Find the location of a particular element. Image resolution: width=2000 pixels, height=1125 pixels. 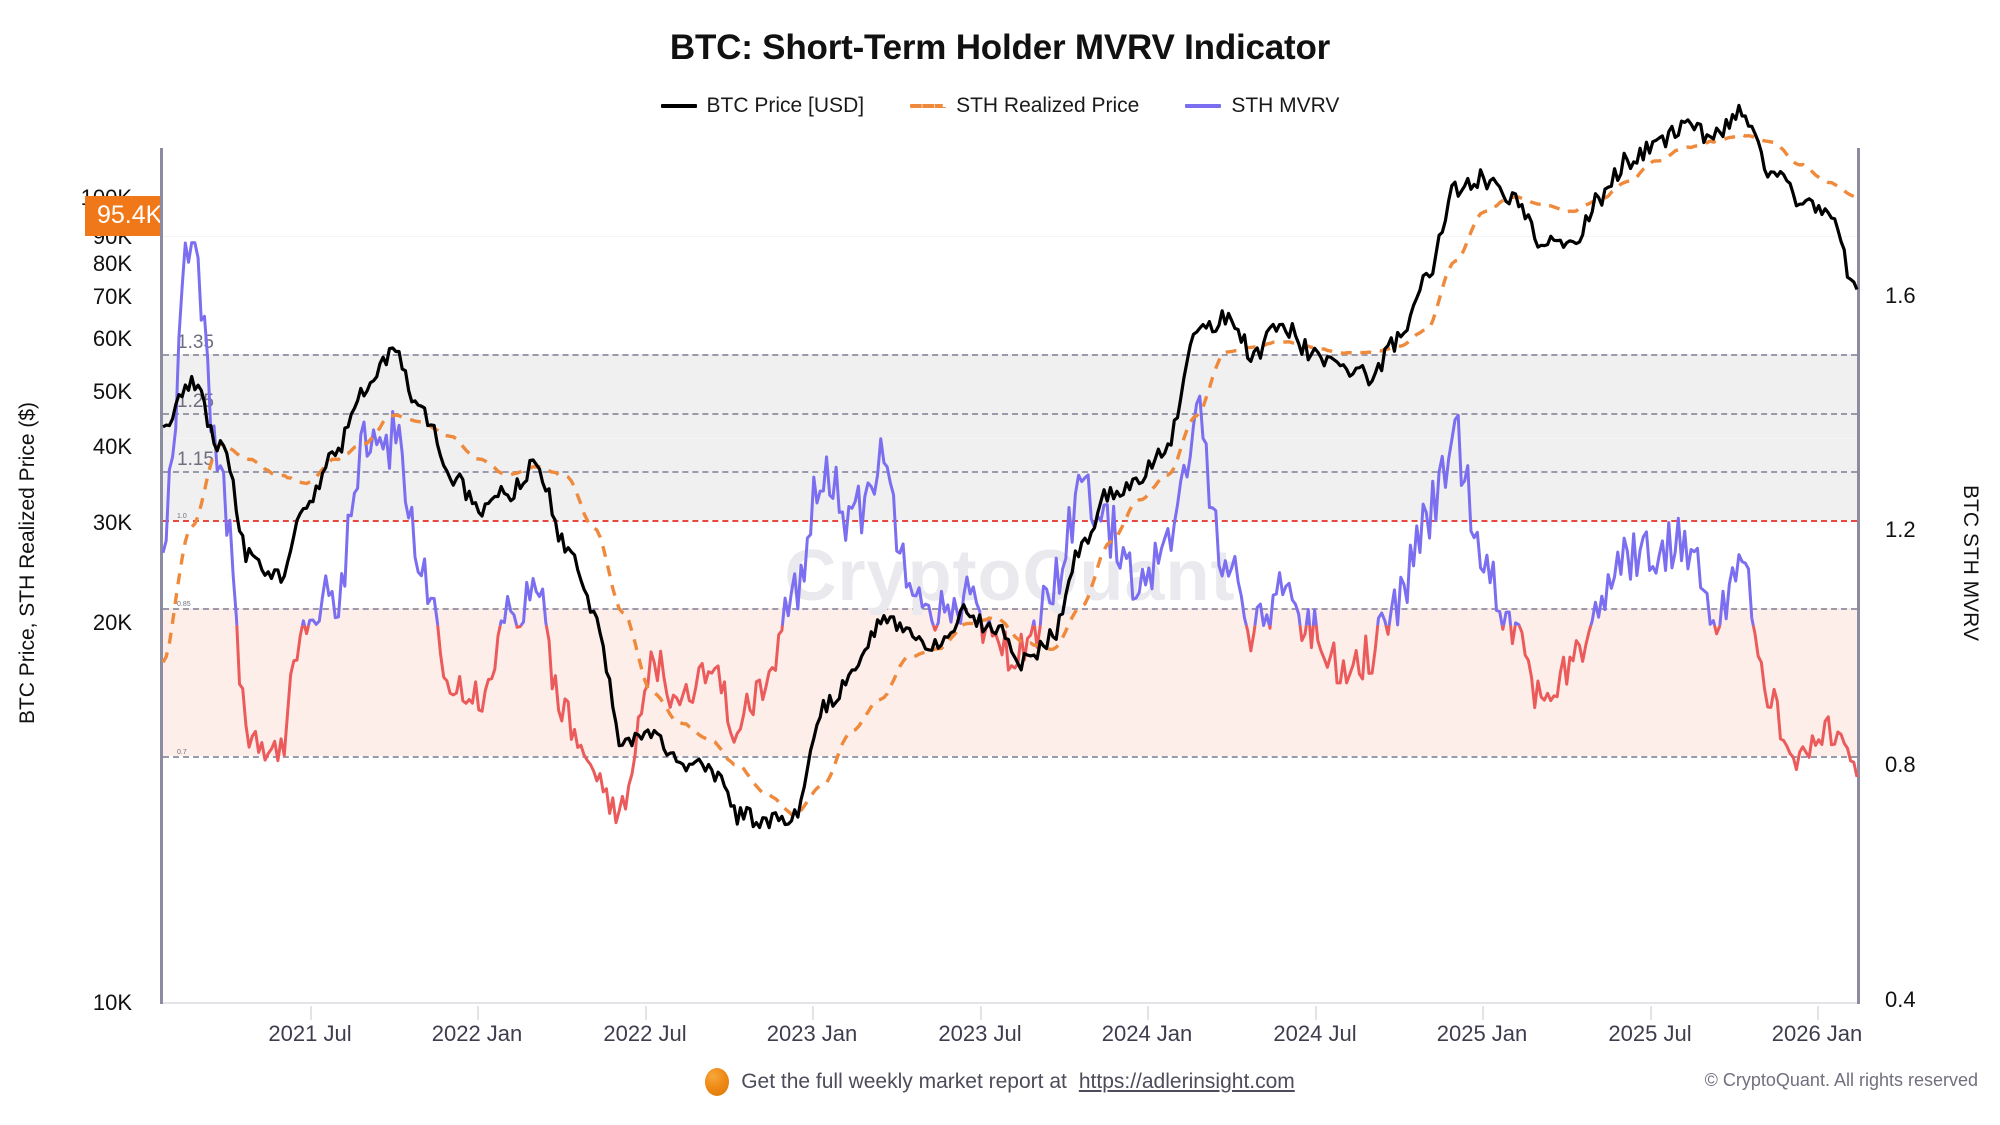

legend-item-sth-realized-price: STH Realized Price is located at coordinates (1024, 106).